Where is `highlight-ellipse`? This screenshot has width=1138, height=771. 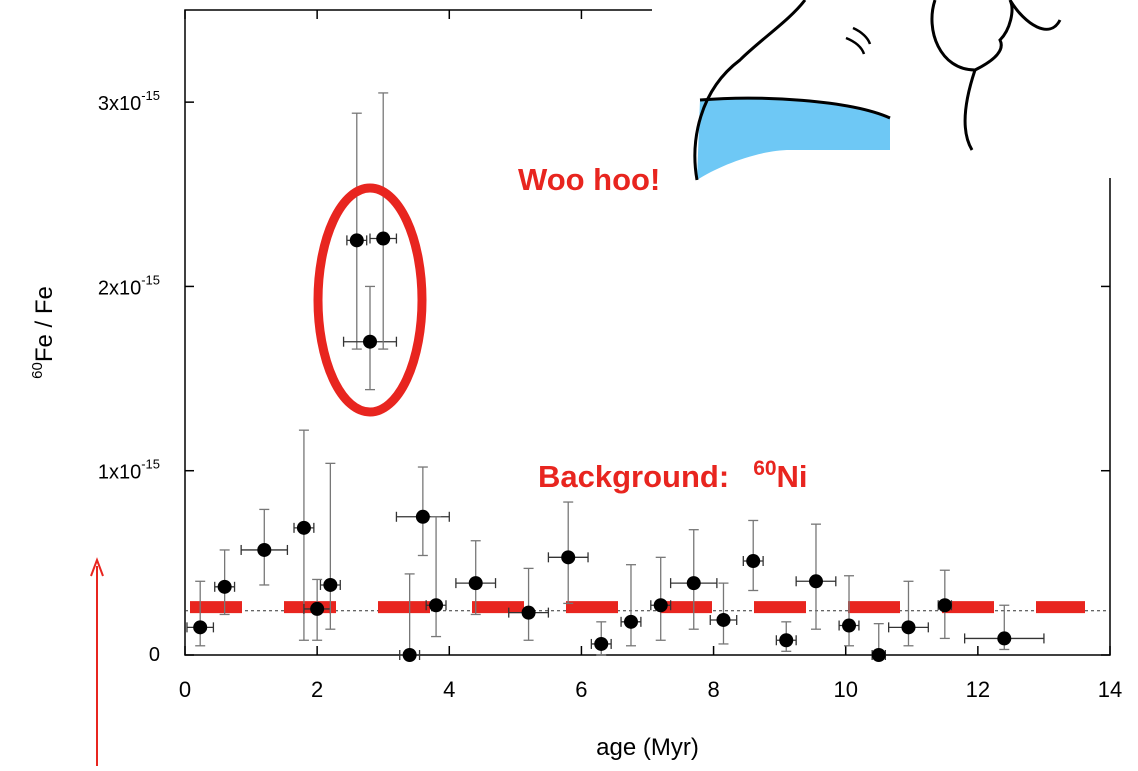 highlight-ellipse is located at coordinates (370, 300).